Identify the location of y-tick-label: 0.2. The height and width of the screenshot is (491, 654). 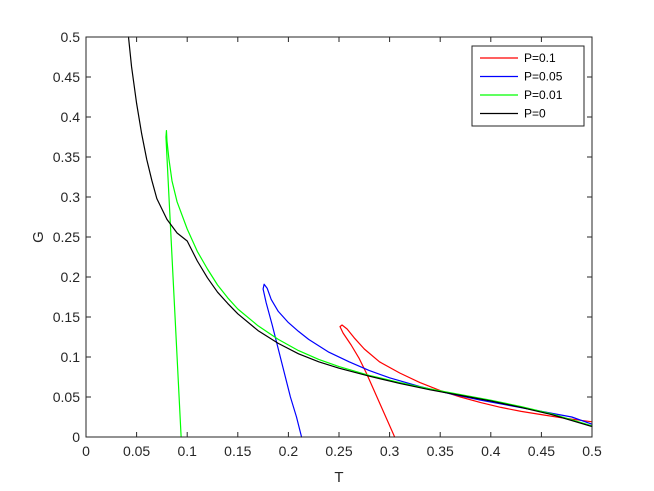
(71, 277).